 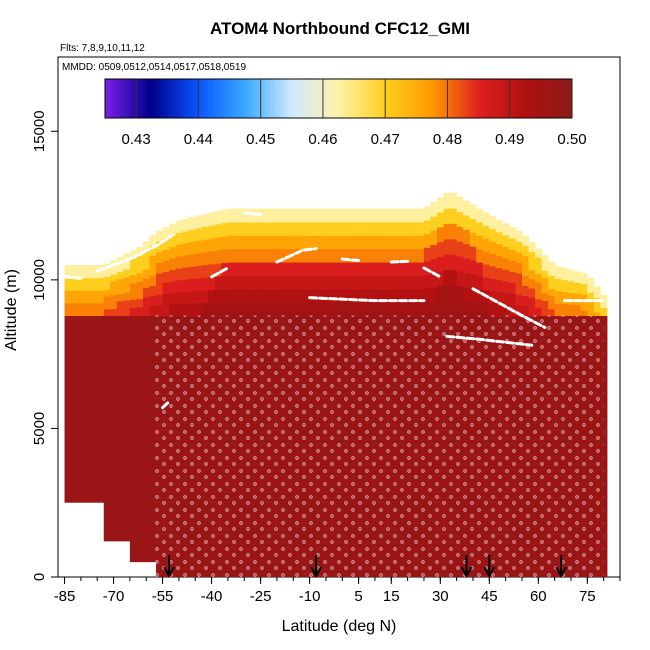 I want to click on latitude-arrow, so click(x=561, y=567).